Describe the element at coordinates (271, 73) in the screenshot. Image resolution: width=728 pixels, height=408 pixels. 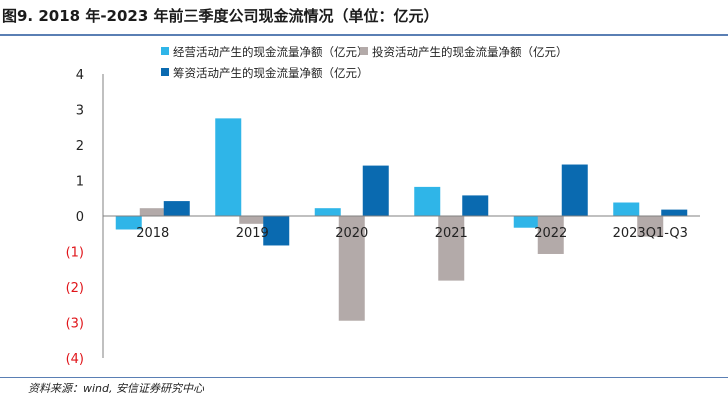
I see `legend-label: 筹资活动产生的现金流量净额（亿元）` at that location.